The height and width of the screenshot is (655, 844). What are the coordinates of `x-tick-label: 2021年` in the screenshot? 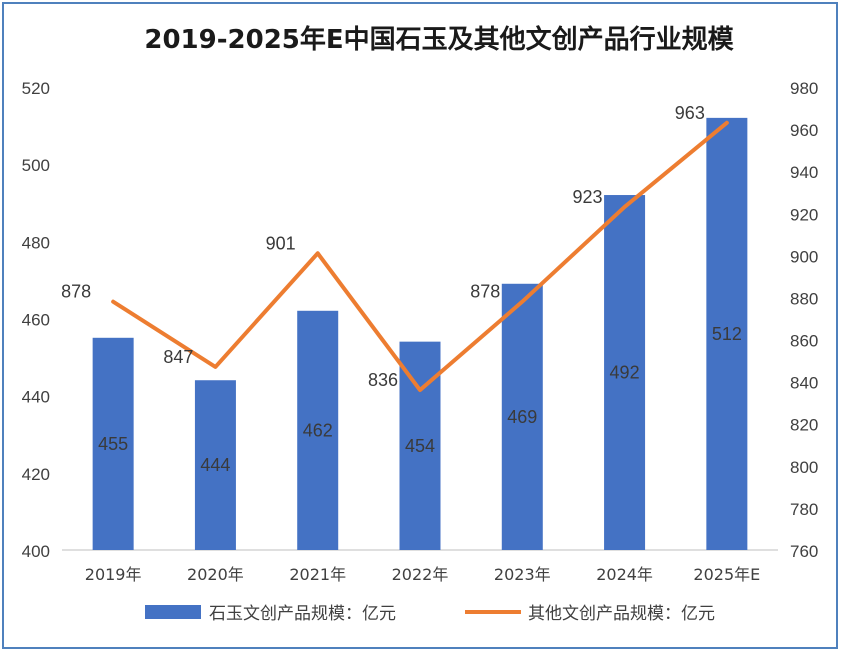 It's located at (317, 574).